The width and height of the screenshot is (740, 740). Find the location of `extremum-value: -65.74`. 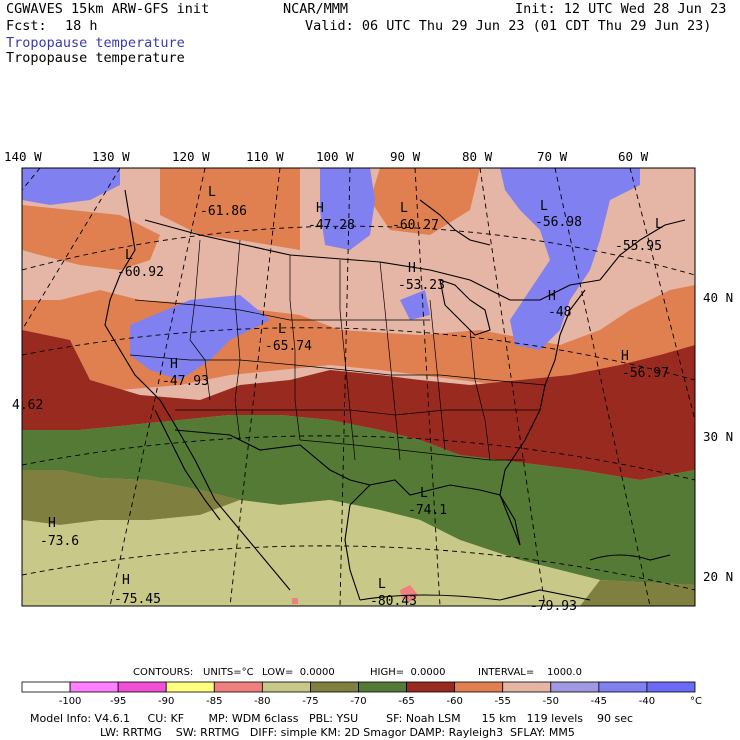

extremum-value: -65.74 is located at coordinates (288, 346).